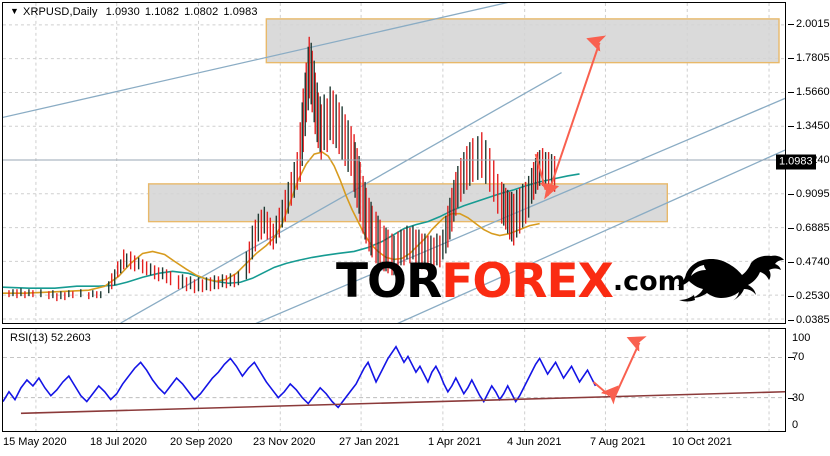 This screenshot has height=456, width=830. What do you see at coordinates (573, 120) in the screenshot?
I see `price-arrow-up` at bounding box center [573, 120].